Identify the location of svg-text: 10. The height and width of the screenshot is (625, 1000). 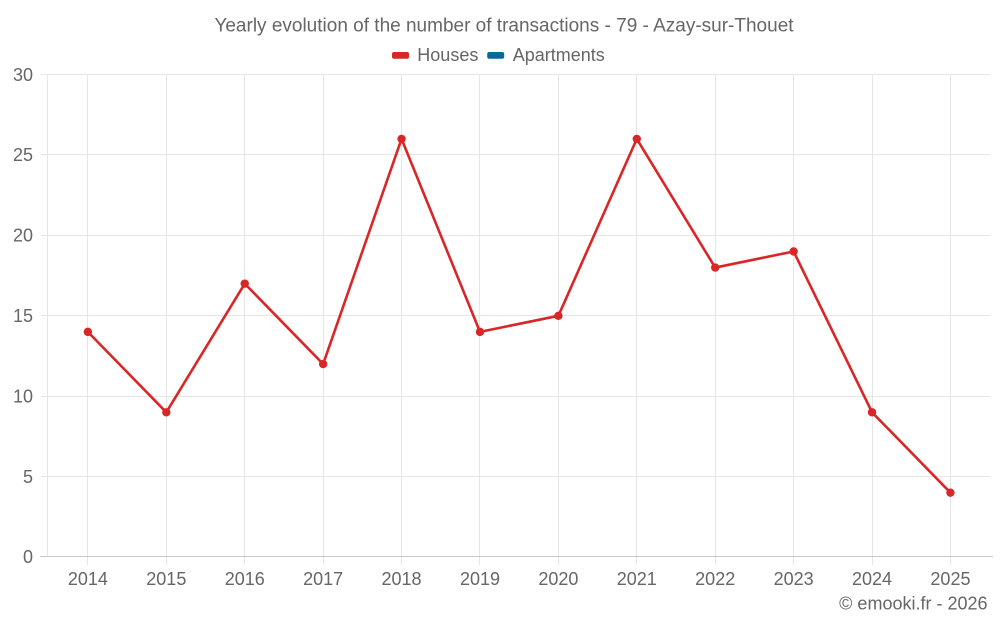
(23, 396).